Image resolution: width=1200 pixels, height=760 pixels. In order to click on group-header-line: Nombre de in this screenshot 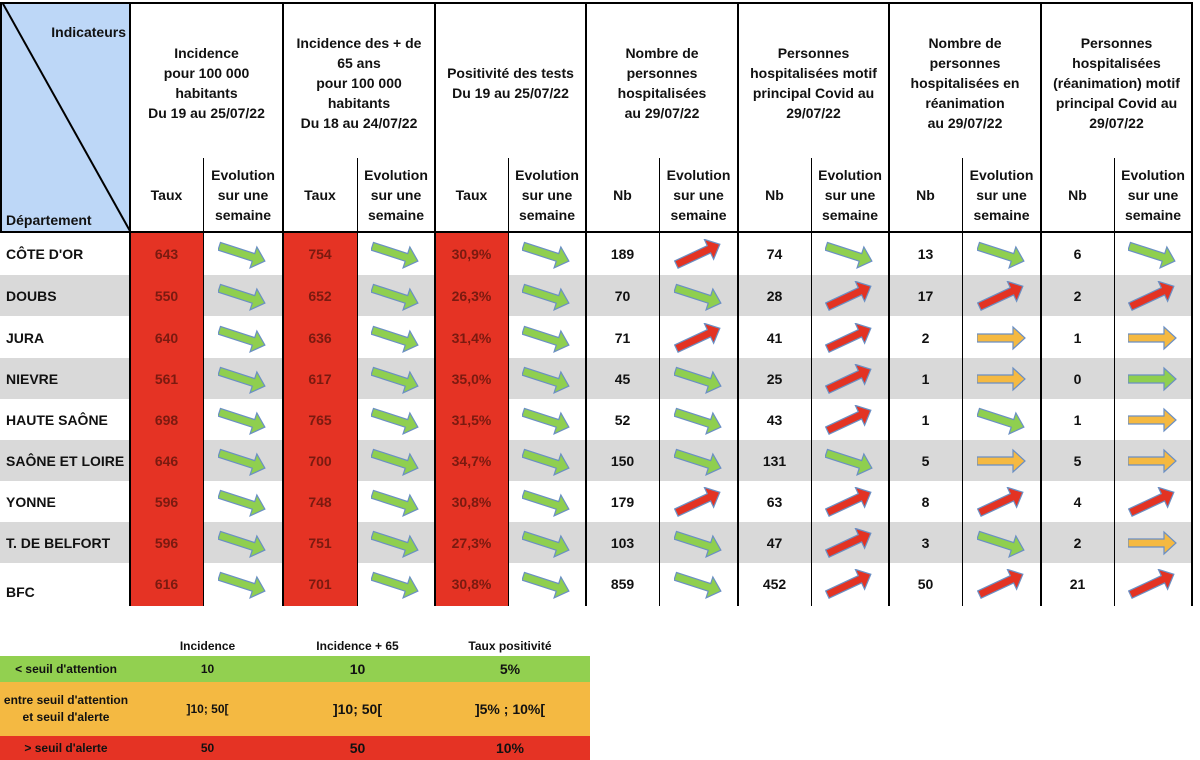, I will do `click(662, 53)`.